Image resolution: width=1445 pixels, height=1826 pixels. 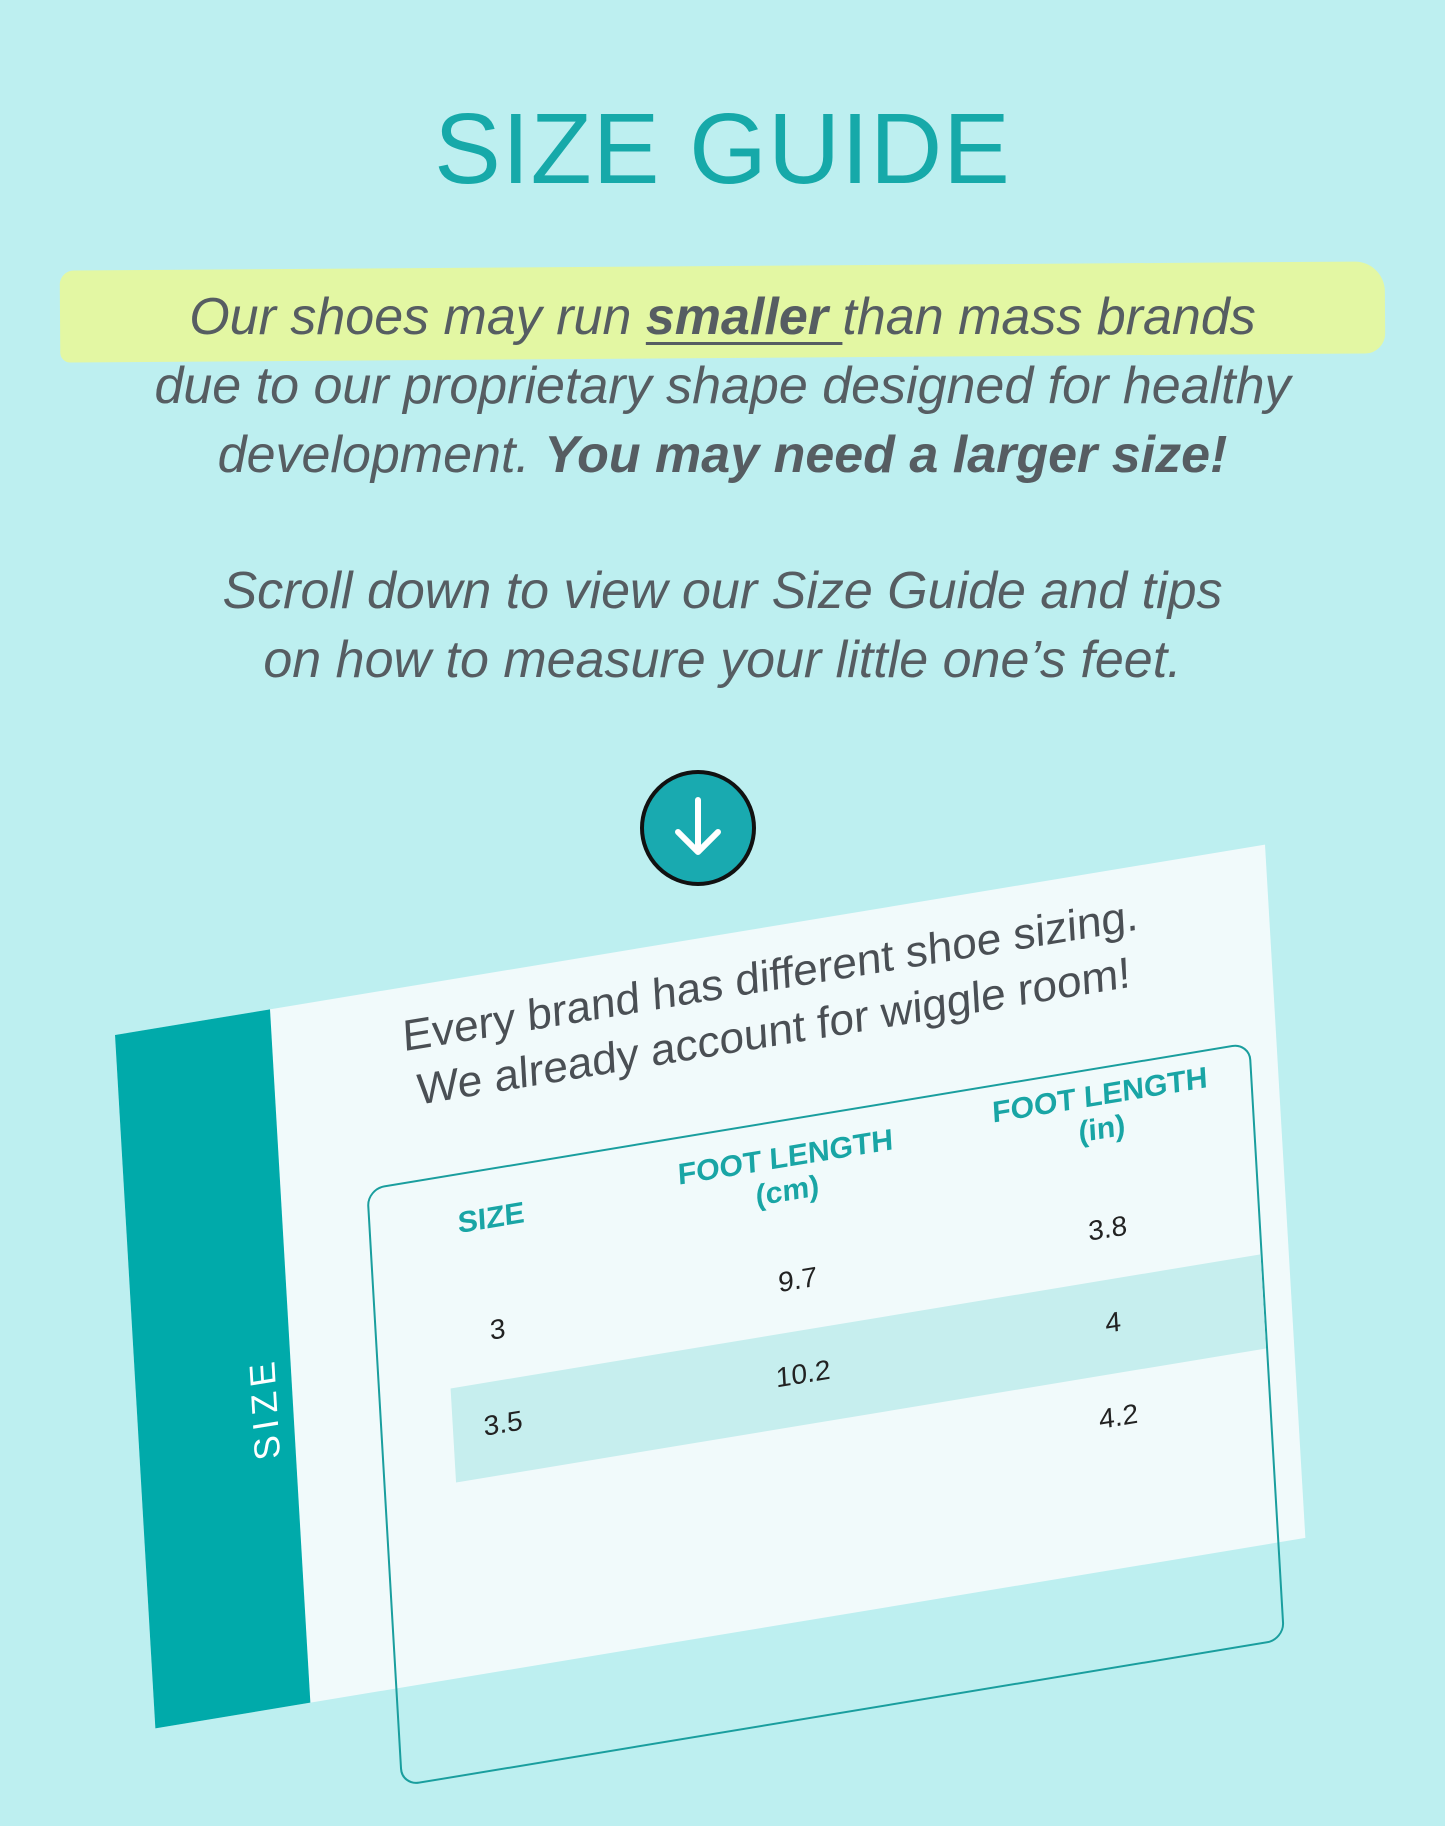 I want to click on intro-text-part: development., so click(x=381, y=455).